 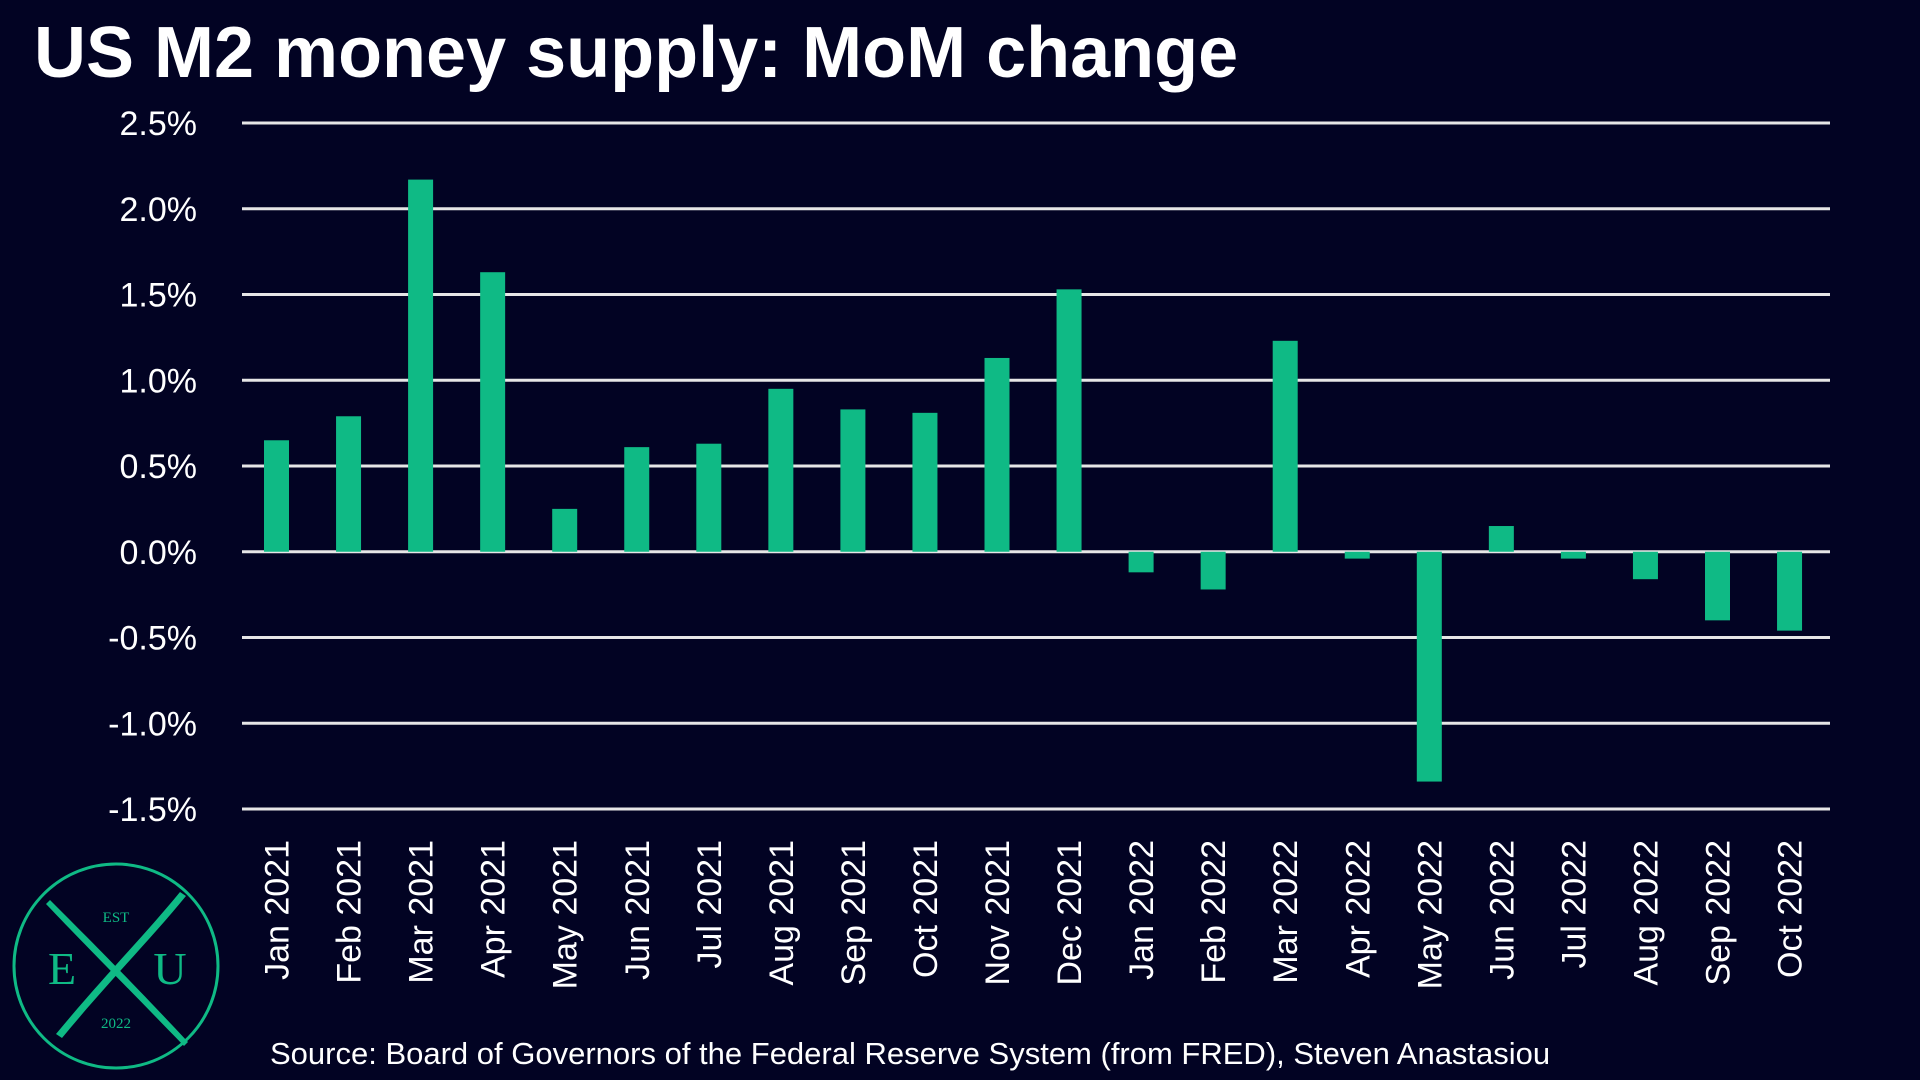 What do you see at coordinates (1286, 912) in the screenshot?
I see `x-tick-label: Mar 2022` at bounding box center [1286, 912].